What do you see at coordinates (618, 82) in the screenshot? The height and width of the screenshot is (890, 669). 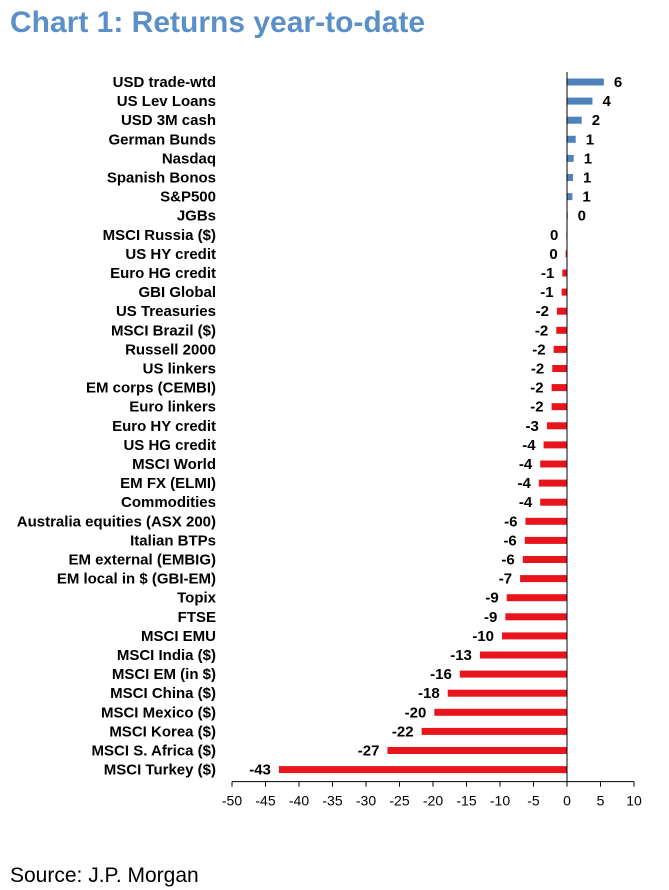 I see `value-label: 6` at bounding box center [618, 82].